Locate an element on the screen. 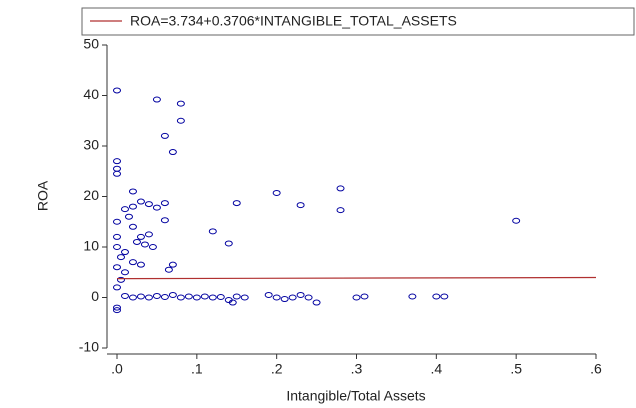 Image resolution: width=636 pixels, height=408 pixels. y-tick-label: 0 is located at coordinates (95, 296).